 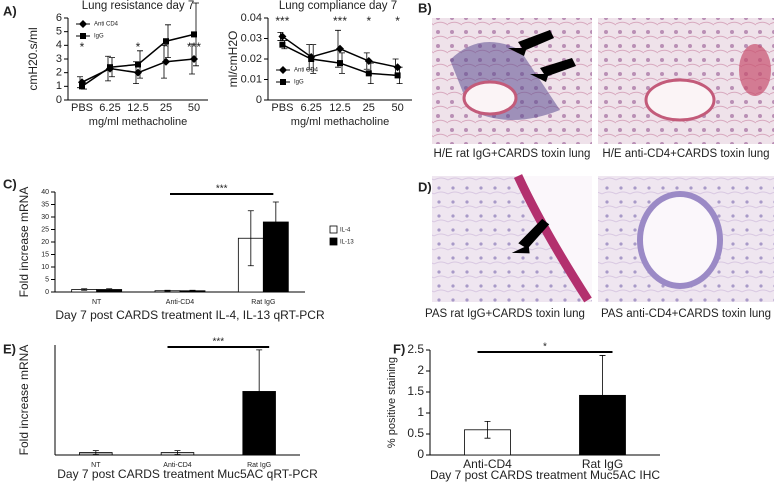 I want to click on y-tick-label: 0.04, so click(x=251, y=18).